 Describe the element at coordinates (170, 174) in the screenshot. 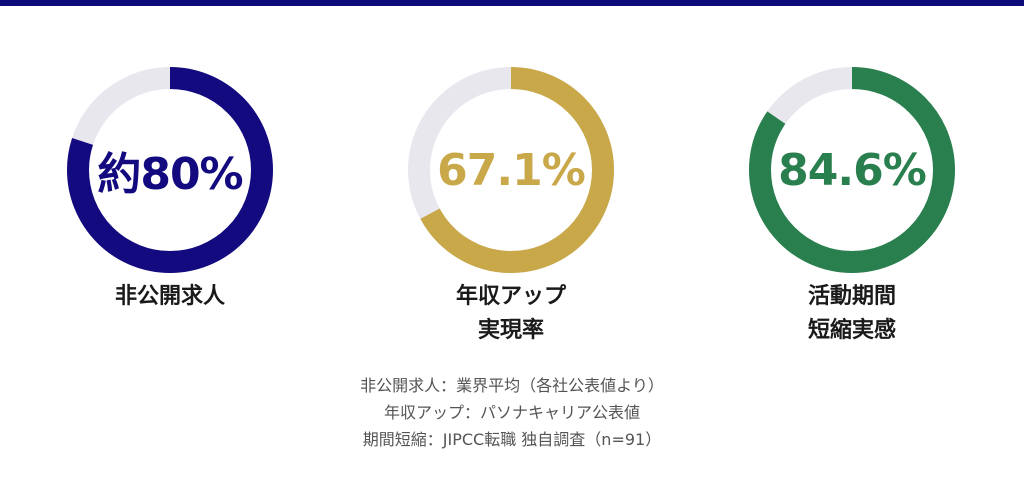

I see `donut-center-value: 約80%` at that location.